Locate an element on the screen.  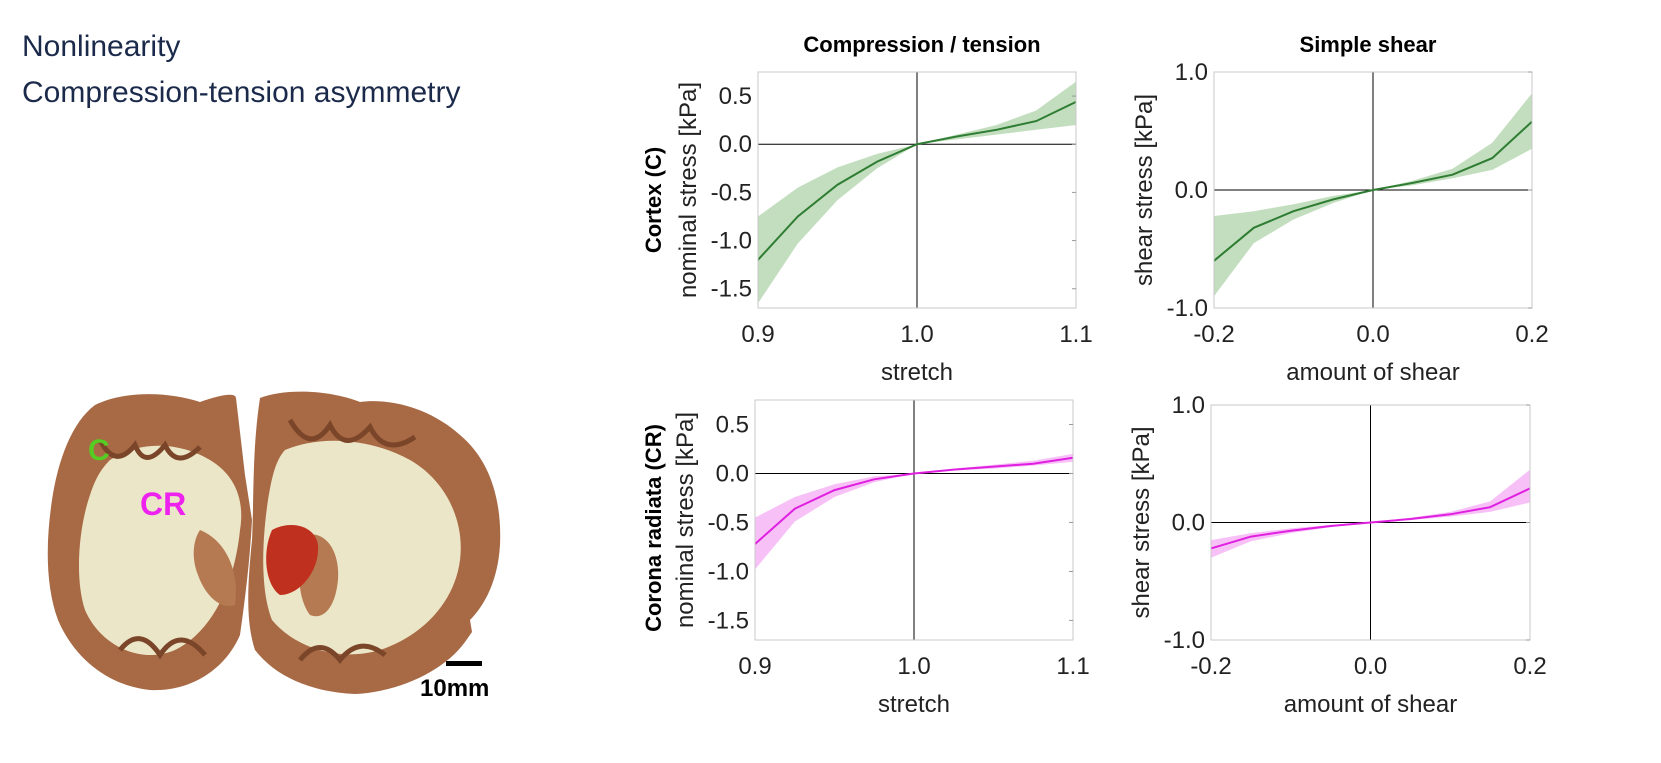
row-label-cortex: Cortex (C) is located at coordinates (653, 200).